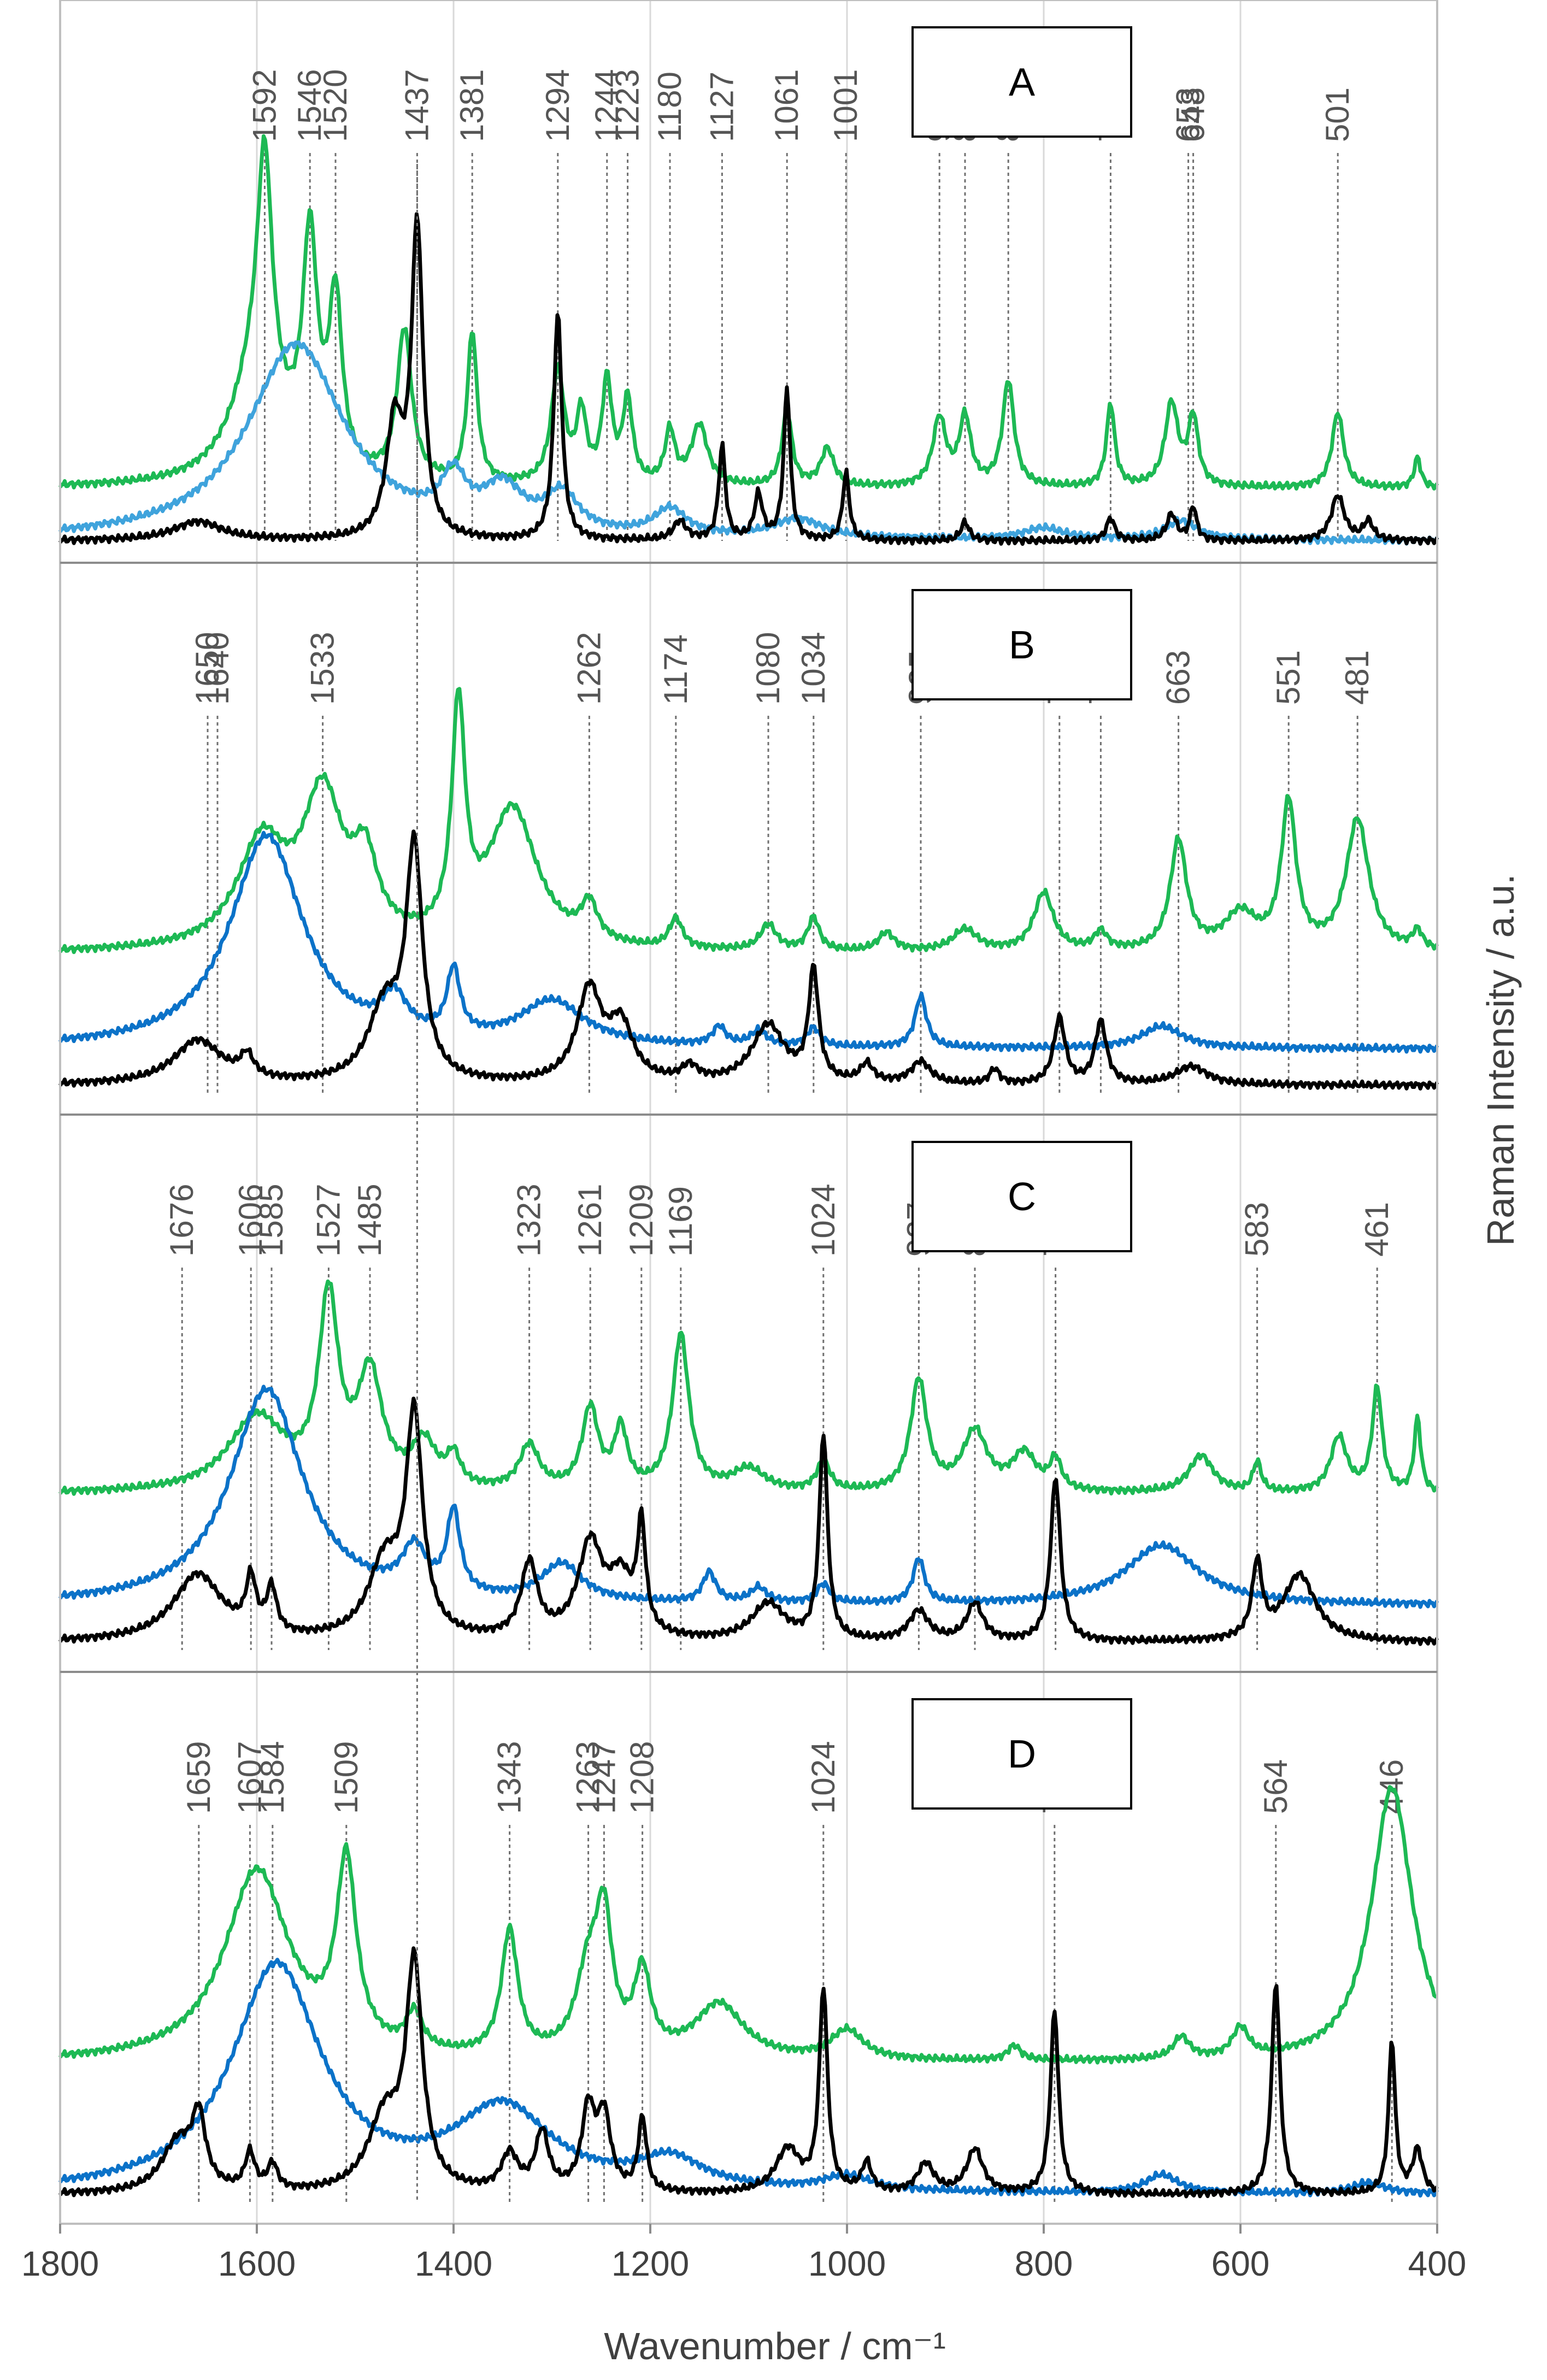 The width and height of the screenshot is (1547, 2380). I want to click on series-B-black, so click(748, 960).